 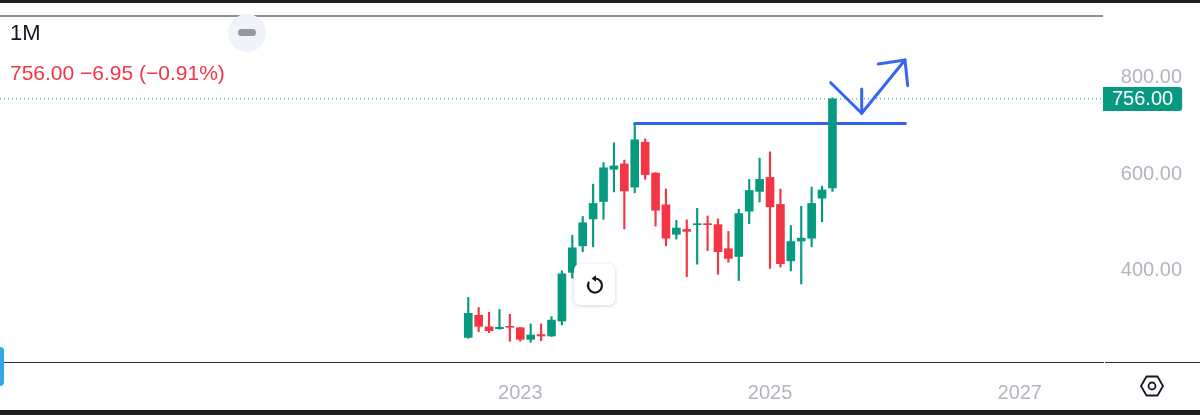 What do you see at coordinates (117, 73) in the screenshot?
I see `text: 756.00 −6.95 (−0.91%)` at bounding box center [117, 73].